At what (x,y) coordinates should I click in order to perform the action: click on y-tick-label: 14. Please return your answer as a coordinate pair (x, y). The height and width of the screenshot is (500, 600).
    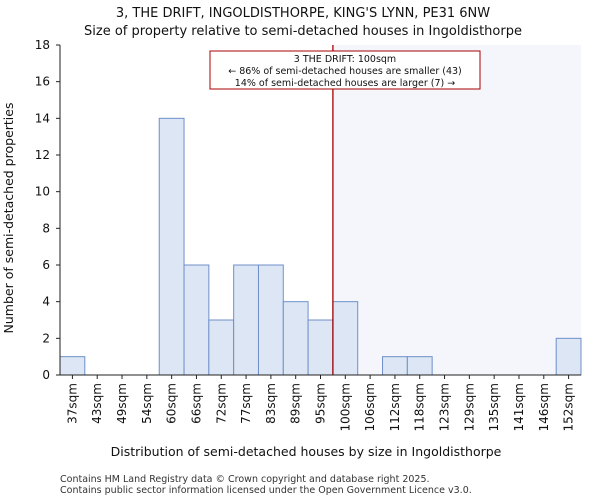
    Looking at the image, I should click on (42, 118).